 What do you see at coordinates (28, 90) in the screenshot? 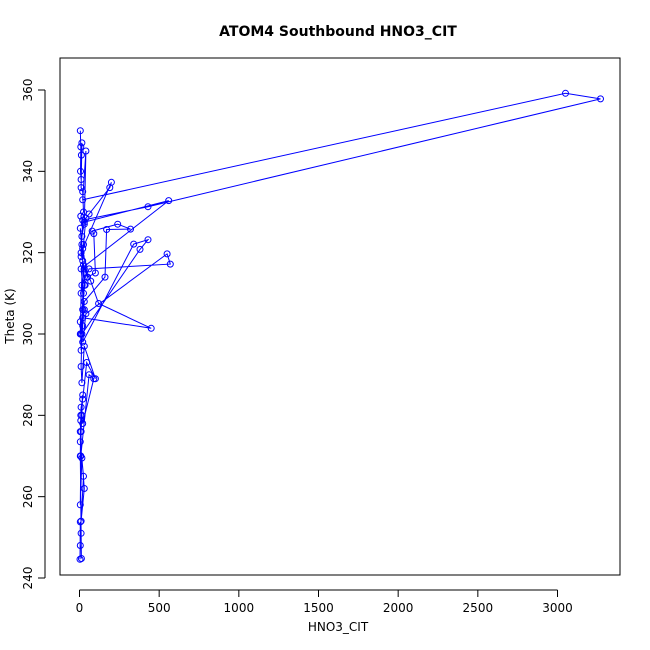
I see `y-tick-label: 360` at bounding box center [28, 90].